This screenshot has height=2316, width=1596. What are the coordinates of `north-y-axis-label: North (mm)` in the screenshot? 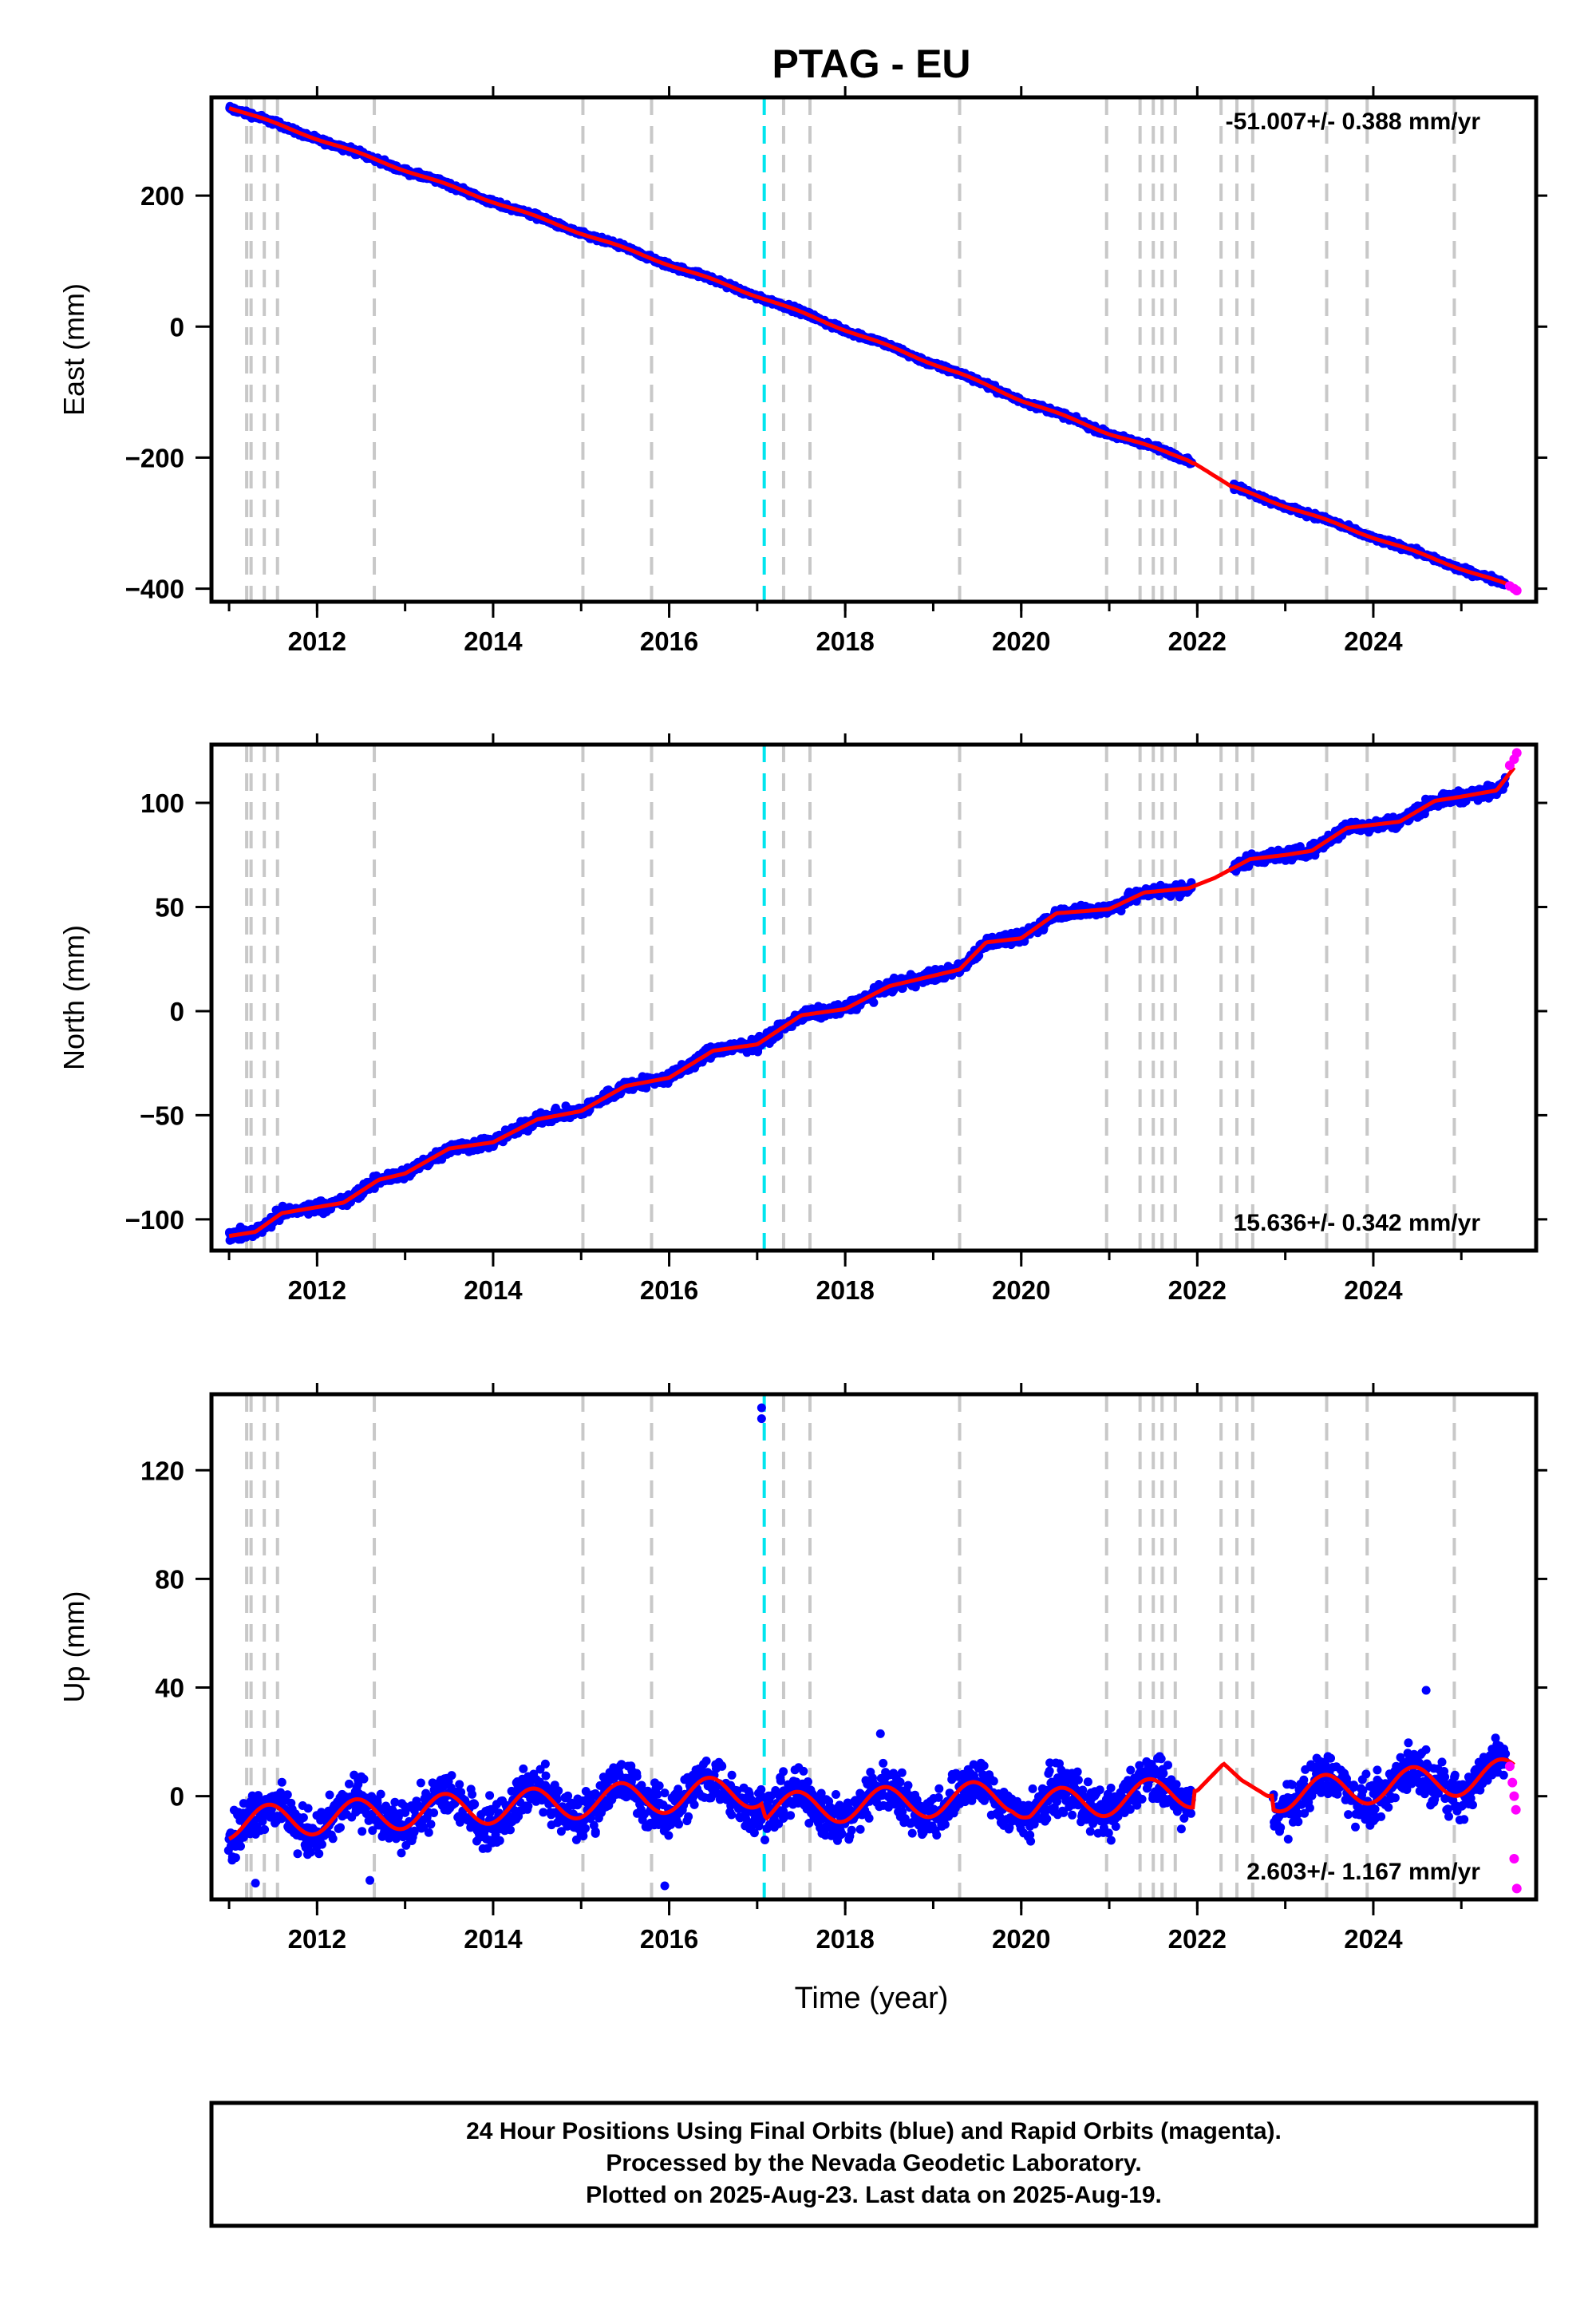 It's located at (73, 997).